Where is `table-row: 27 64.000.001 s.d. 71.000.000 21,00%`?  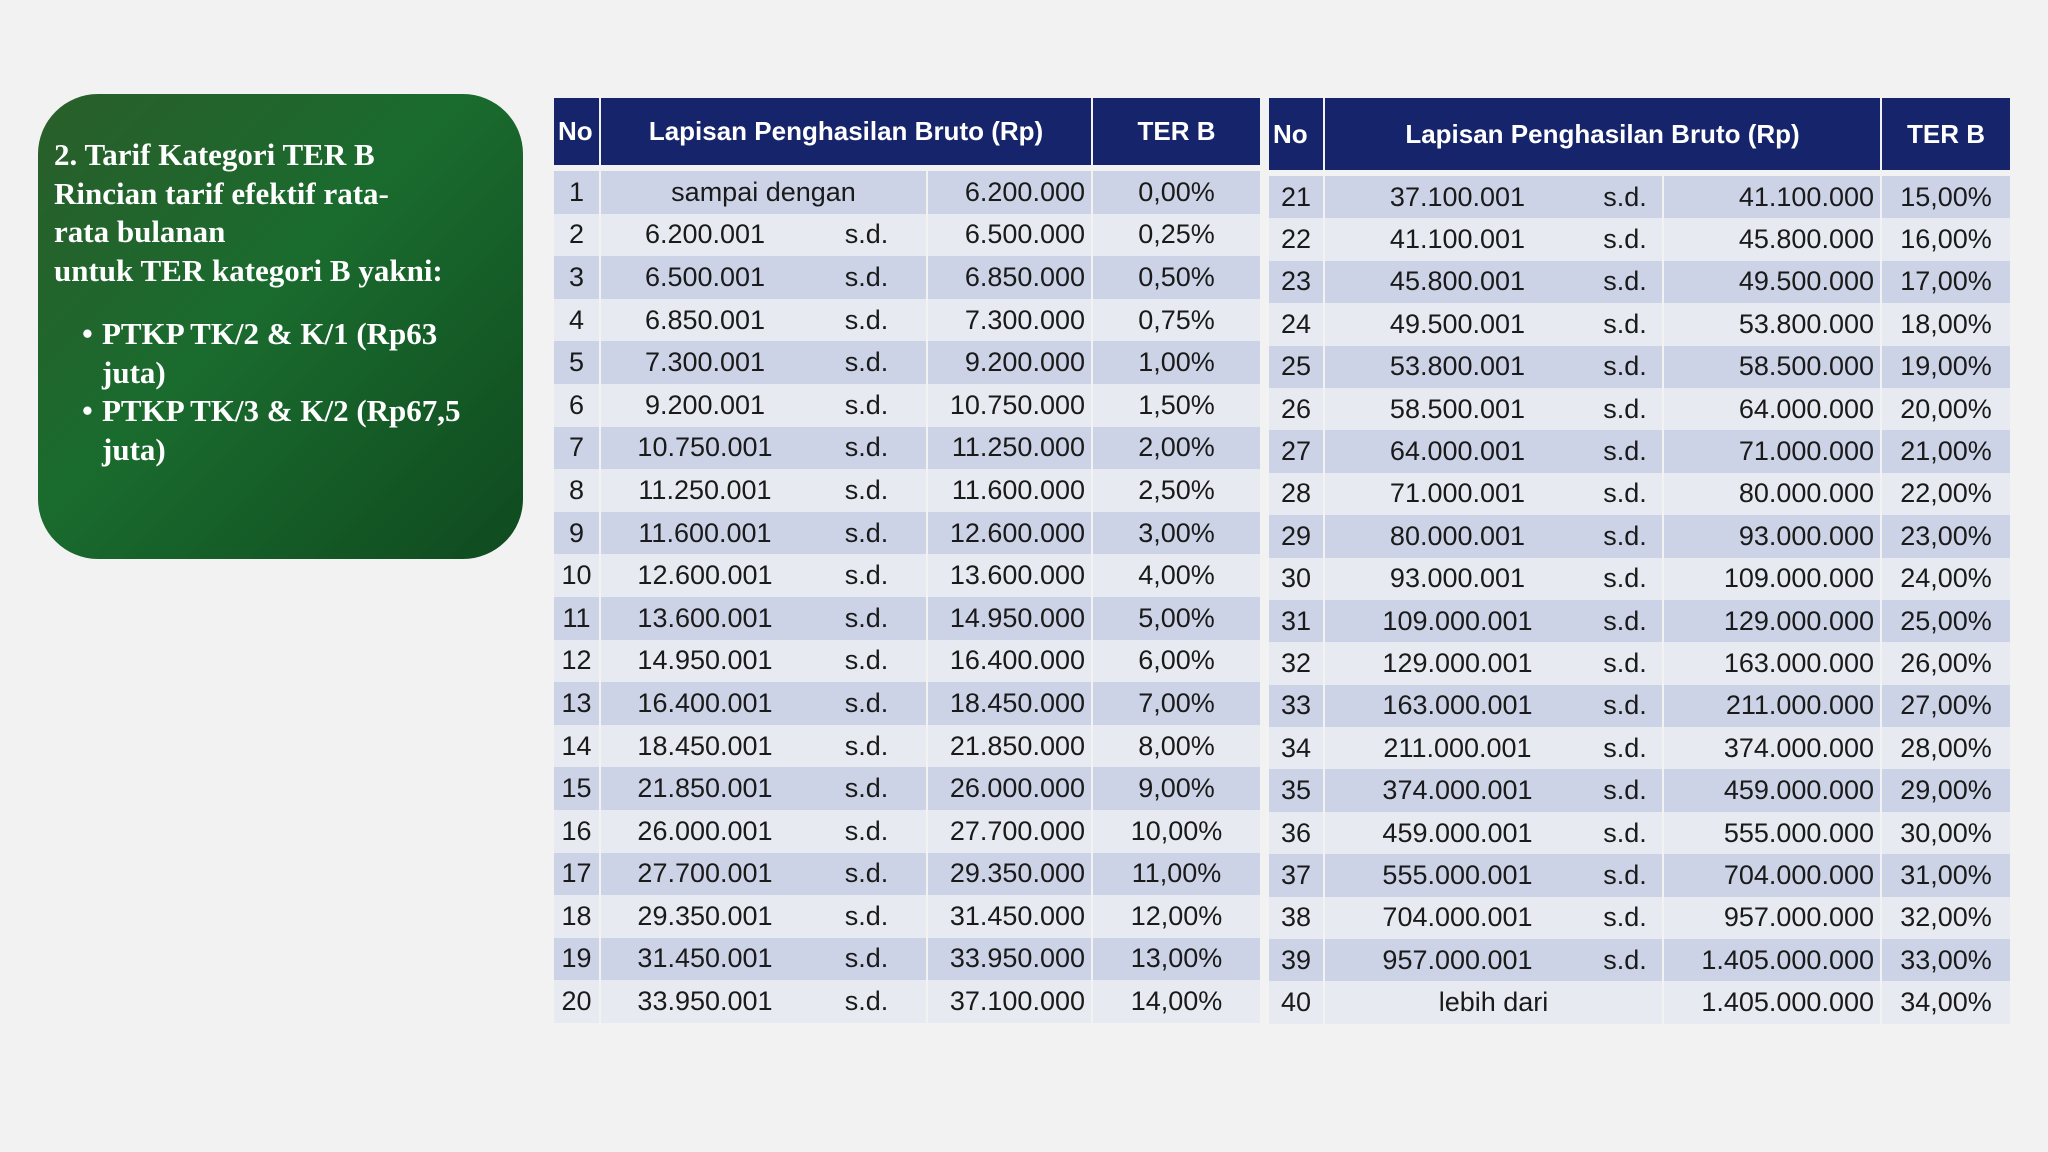 table-row: 27 64.000.001 s.d. 71.000.000 21,00% is located at coordinates (1639, 451).